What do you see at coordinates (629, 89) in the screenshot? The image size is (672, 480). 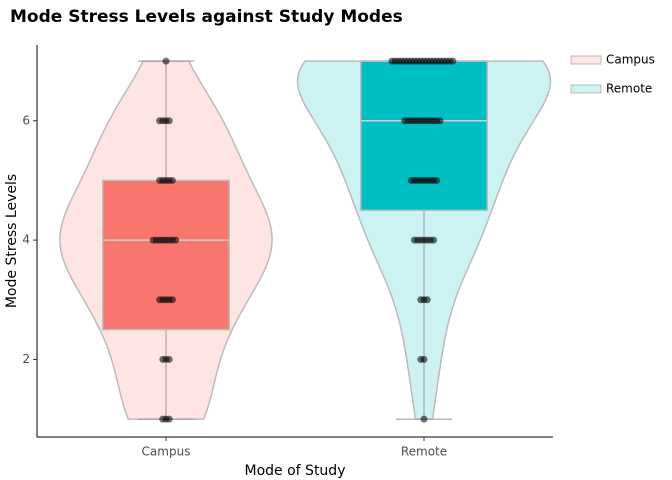 I see `legend-label: Remote` at bounding box center [629, 89].